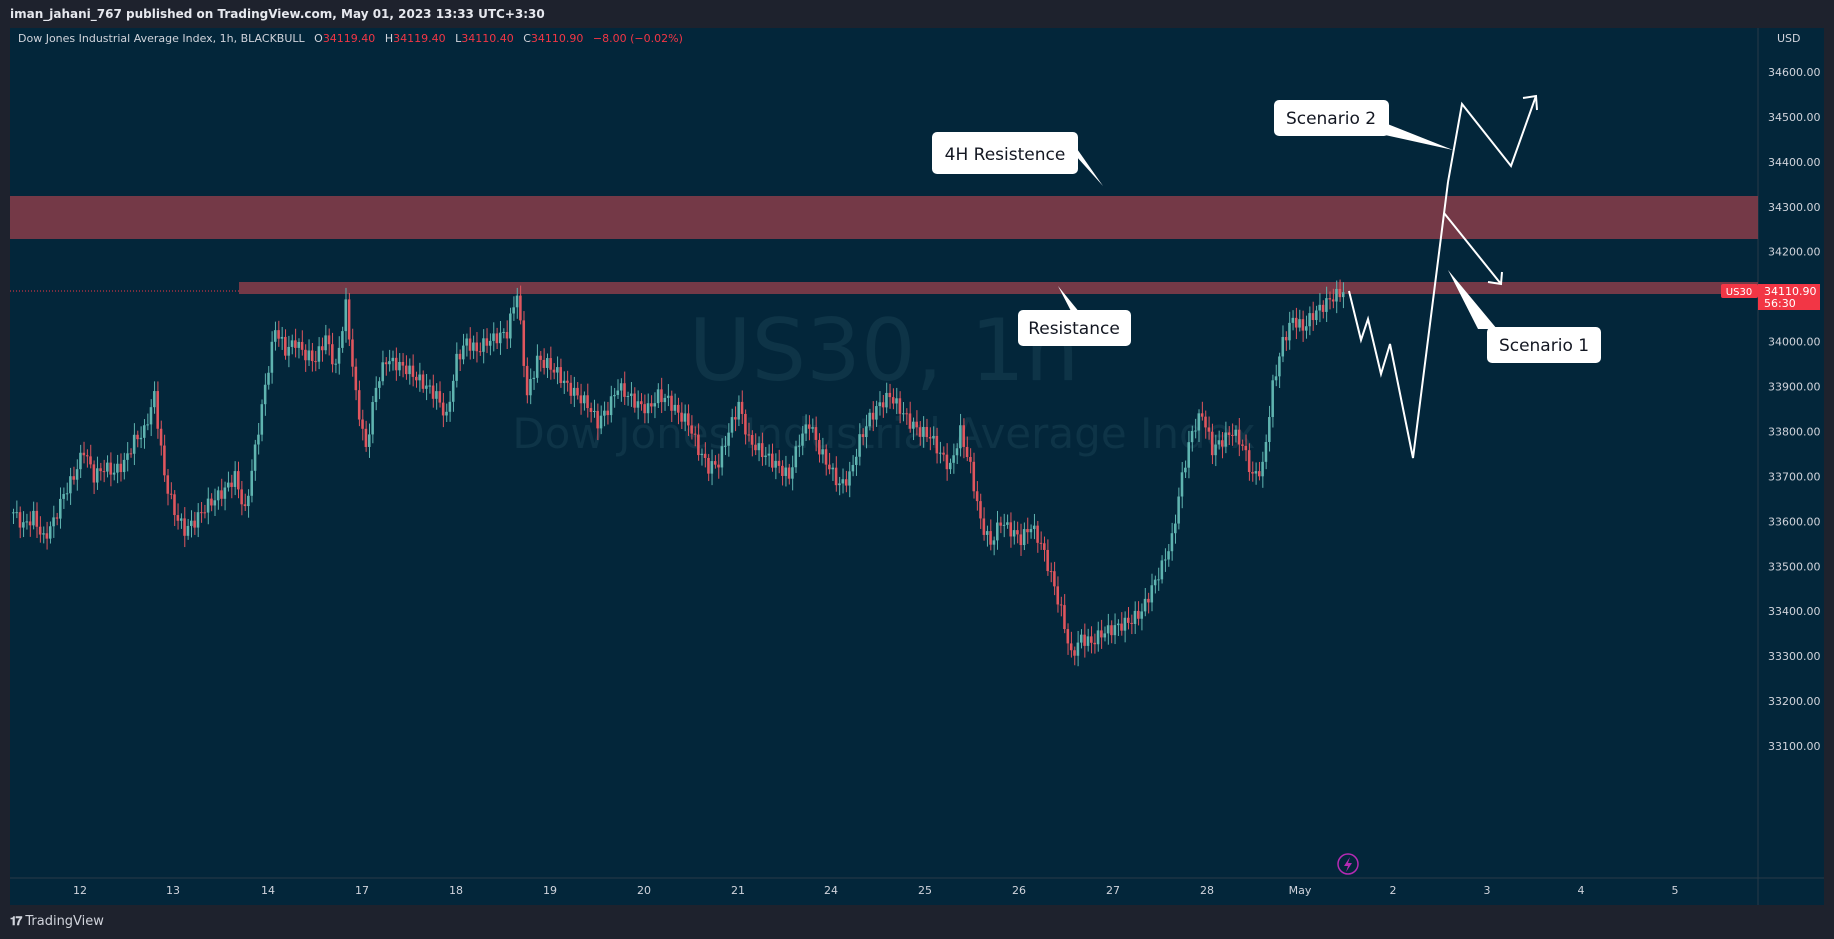 The width and height of the screenshot is (1834, 939). What do you see at coordinates (883, 433) in the screenshot?
I see `watermark-name: Dow Jones Industrial Average Index` at bounding box center [883, 433].